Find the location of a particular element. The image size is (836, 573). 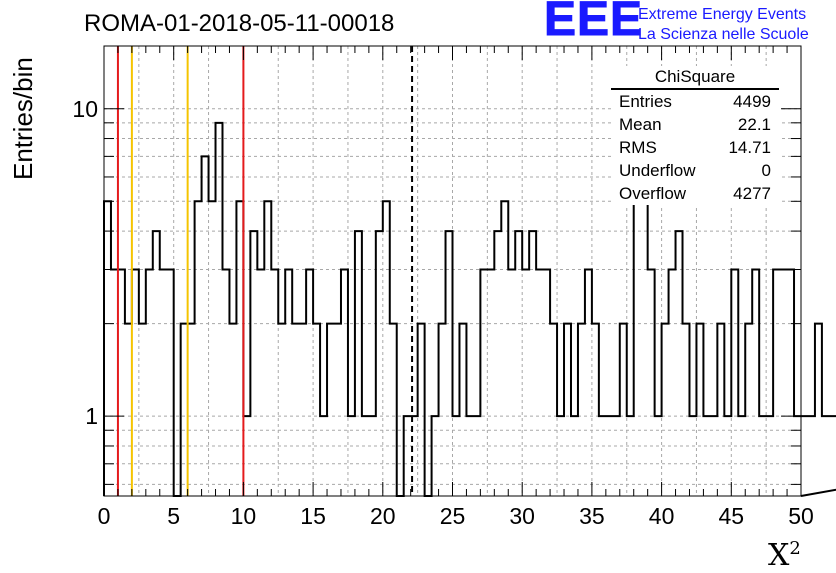

stats-row-entries: Entries 4499 is located at coordinates (695, 101).